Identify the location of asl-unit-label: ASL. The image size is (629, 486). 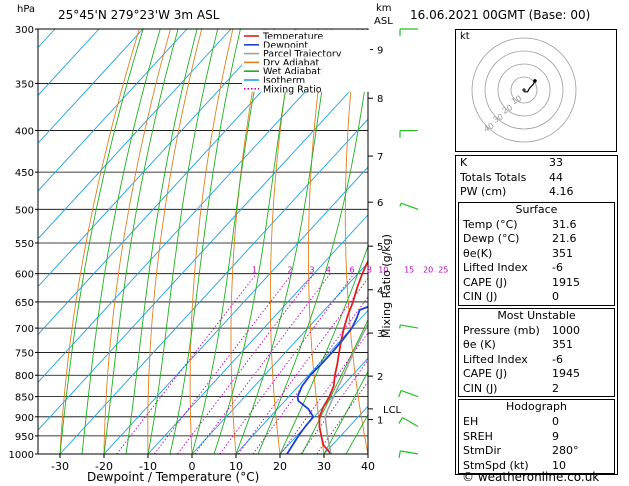
(383, 21).